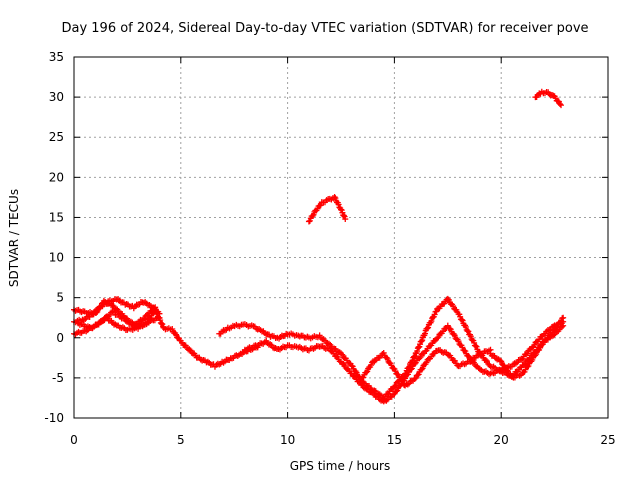  What do you see at coordinates (56, 57) in the screenshot?
I see `y-tick-label: 35` at bounding box center [56, 57].